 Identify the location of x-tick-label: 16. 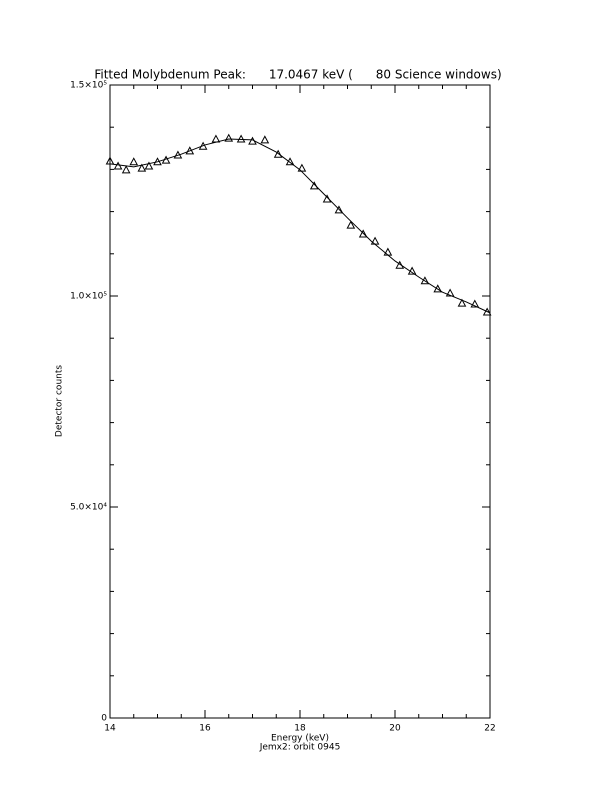
(205, 729).